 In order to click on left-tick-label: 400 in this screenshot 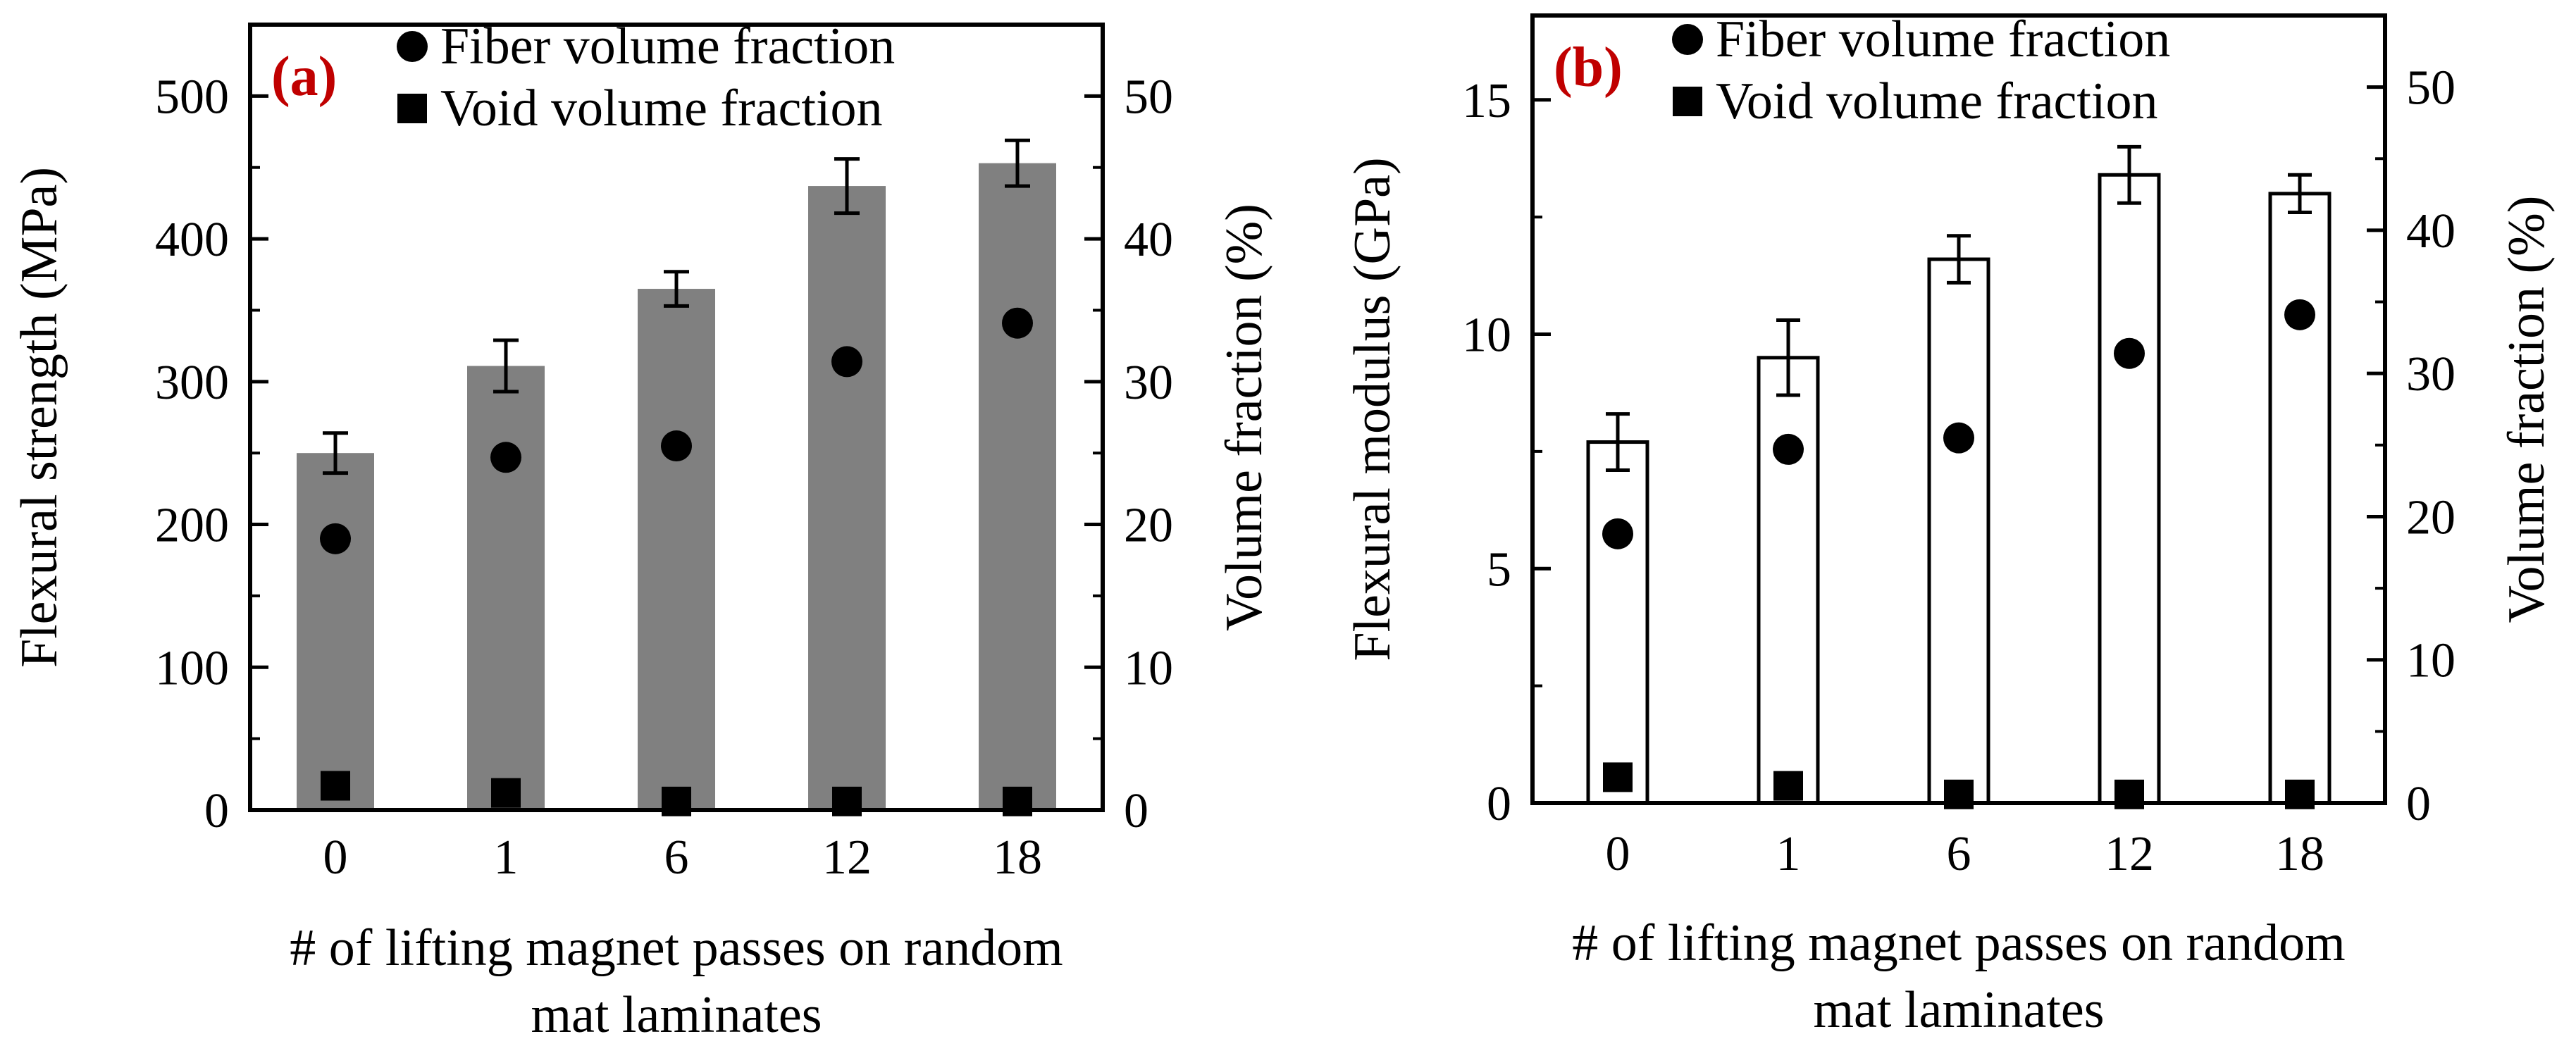, I will do `click(192, 240)`.